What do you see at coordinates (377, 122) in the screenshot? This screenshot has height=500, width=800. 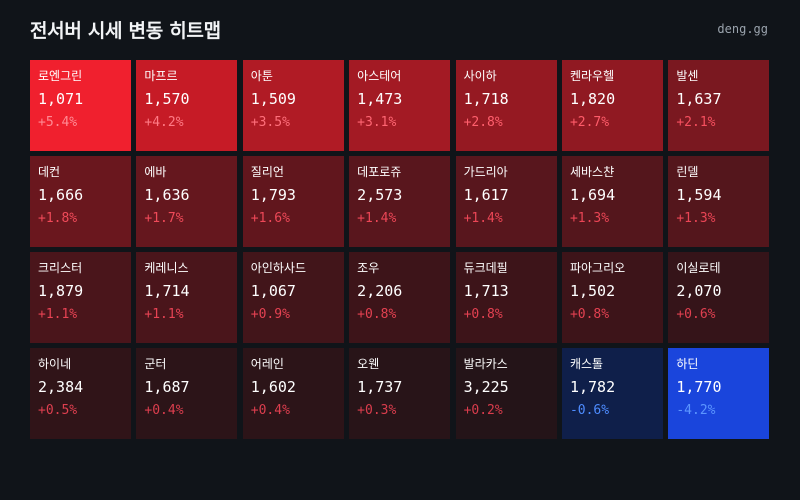 I see `server-change: +3.1%` at bounding box center [377, 122].